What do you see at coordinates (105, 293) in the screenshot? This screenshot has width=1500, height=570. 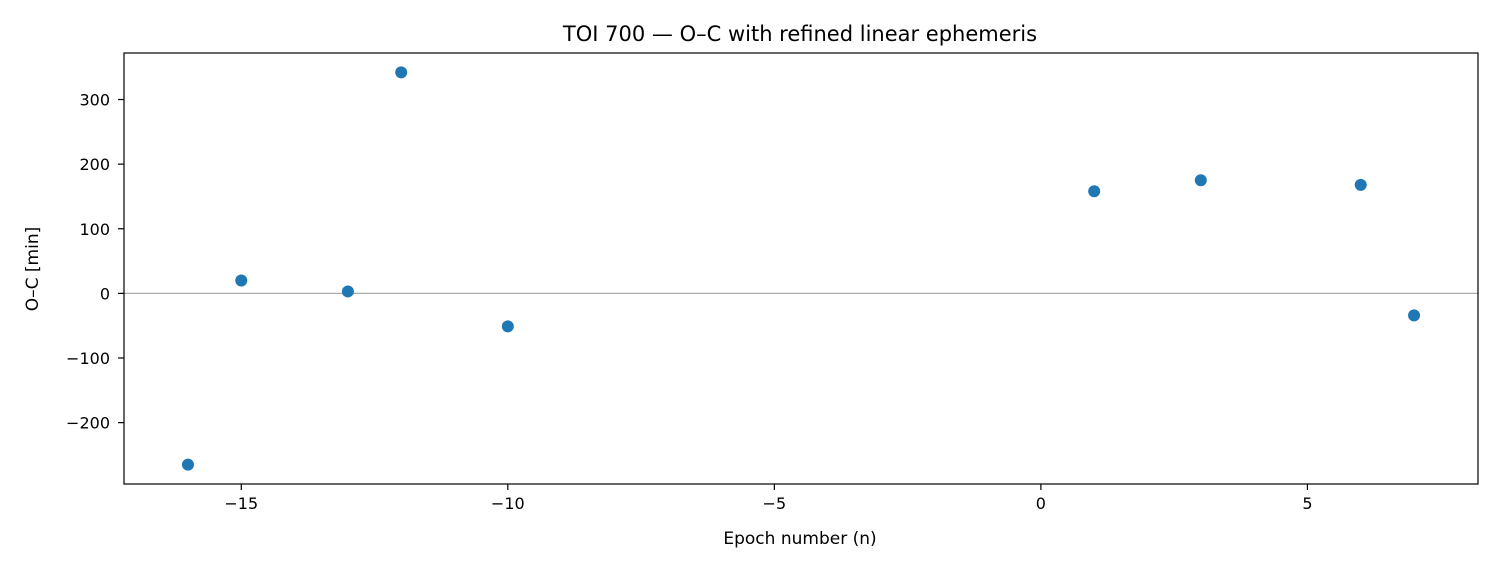 I see `y-tick-label: 0` at bounding box center [105, 293].